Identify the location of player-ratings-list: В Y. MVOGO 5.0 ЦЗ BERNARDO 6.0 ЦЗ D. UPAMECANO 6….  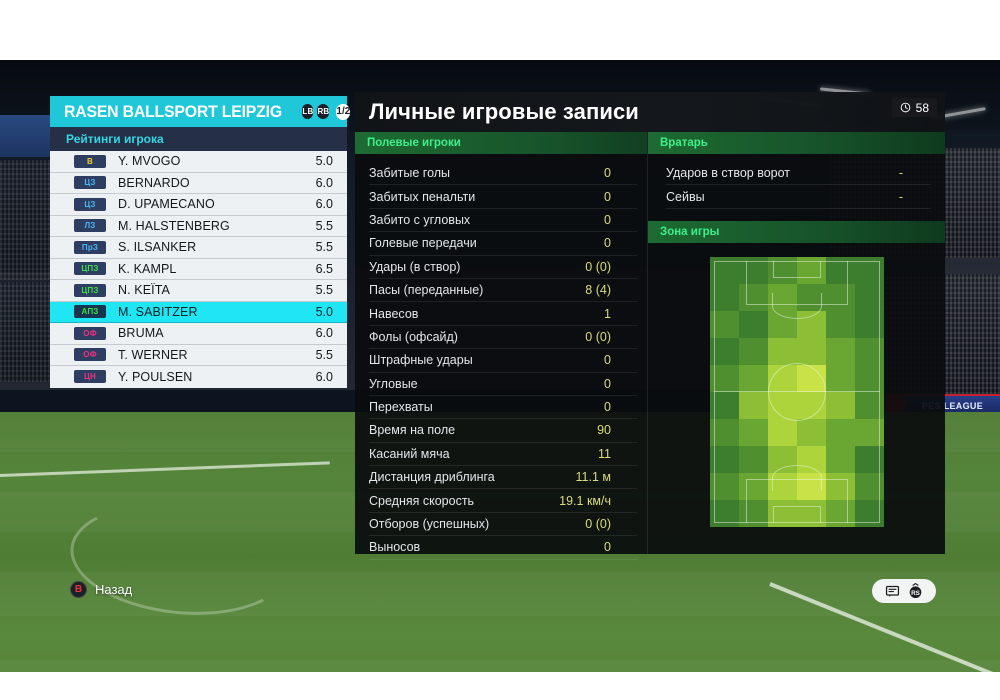
(198, 269).